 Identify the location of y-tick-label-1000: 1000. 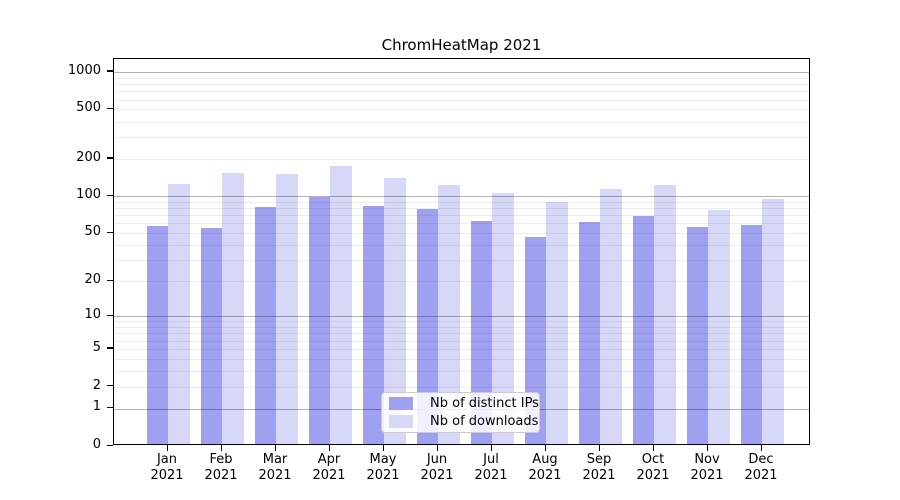
(84, 70).